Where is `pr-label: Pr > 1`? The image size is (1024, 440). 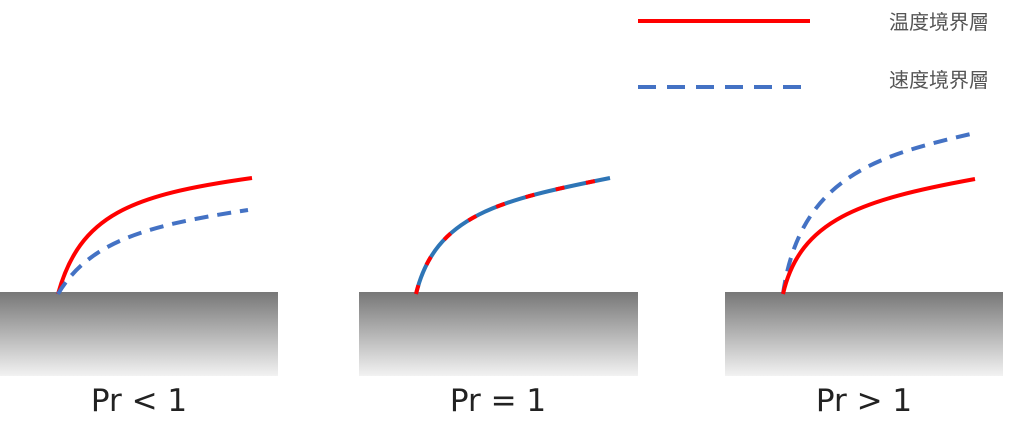
pr-label: Pr > 1 is located at coordinates (864, 401).